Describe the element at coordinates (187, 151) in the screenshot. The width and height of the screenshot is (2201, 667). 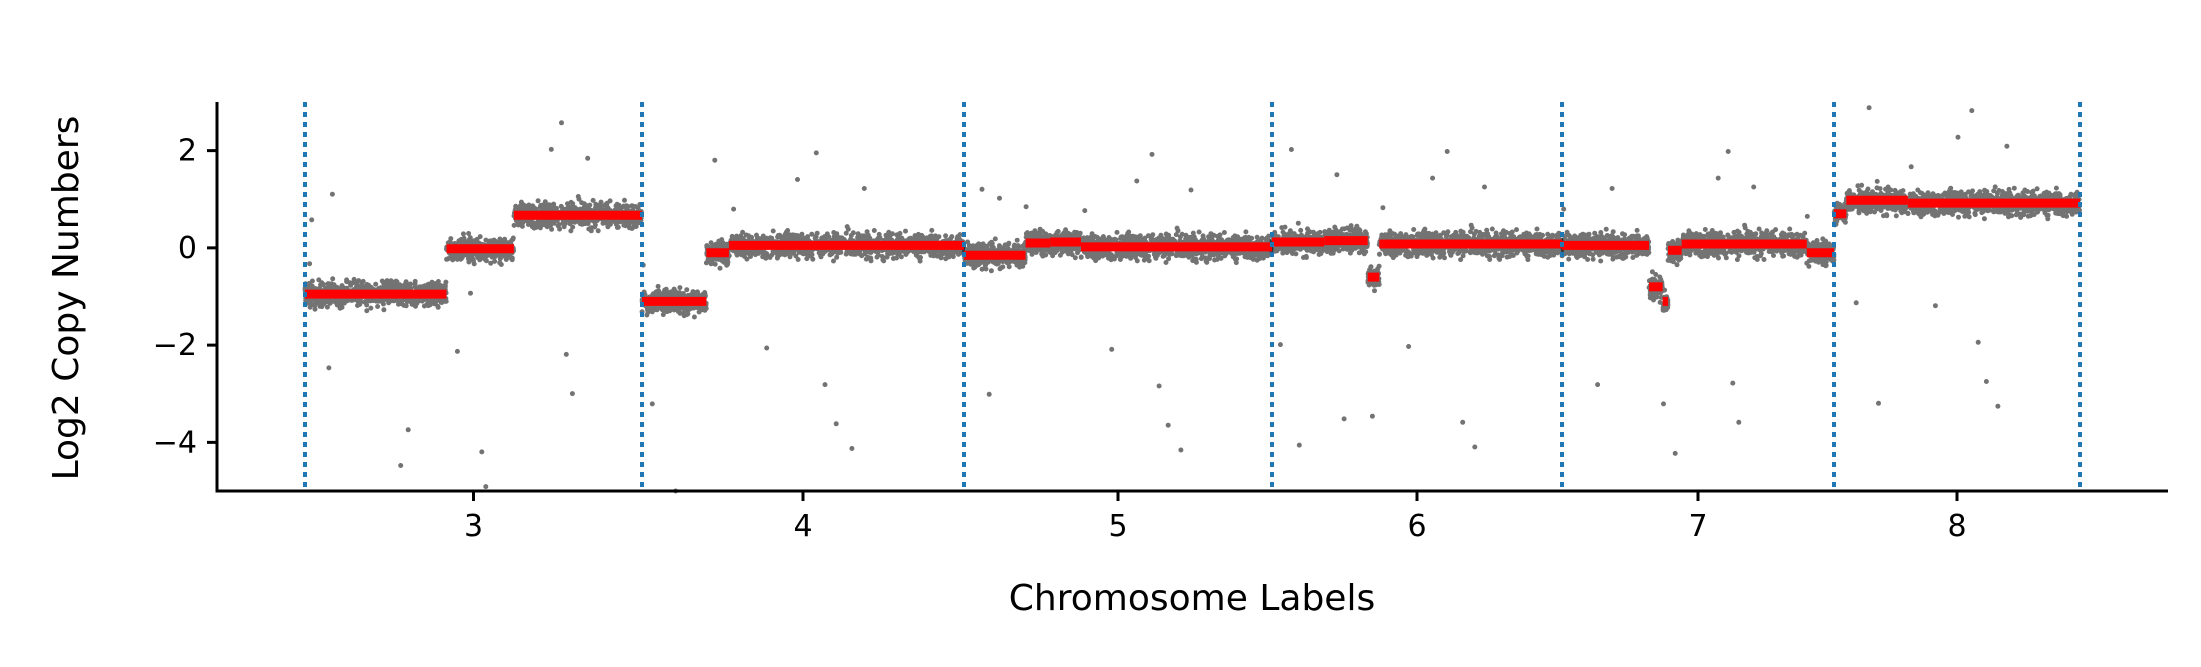
I see `y-tick-label: 2` at that location.